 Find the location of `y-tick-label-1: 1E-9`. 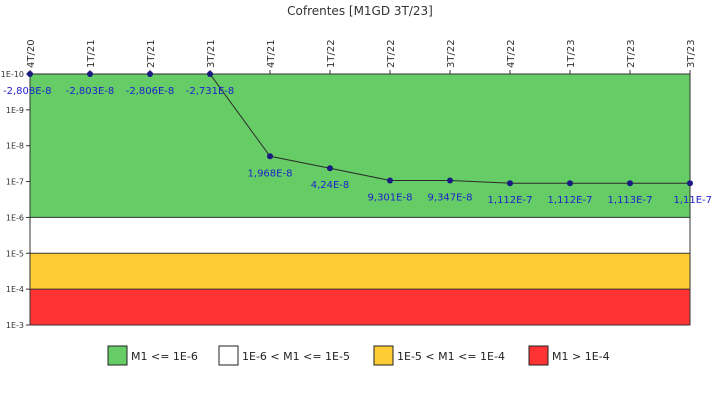

y-tick-label-1: 1E-9 is located at coordinates (15, 110).